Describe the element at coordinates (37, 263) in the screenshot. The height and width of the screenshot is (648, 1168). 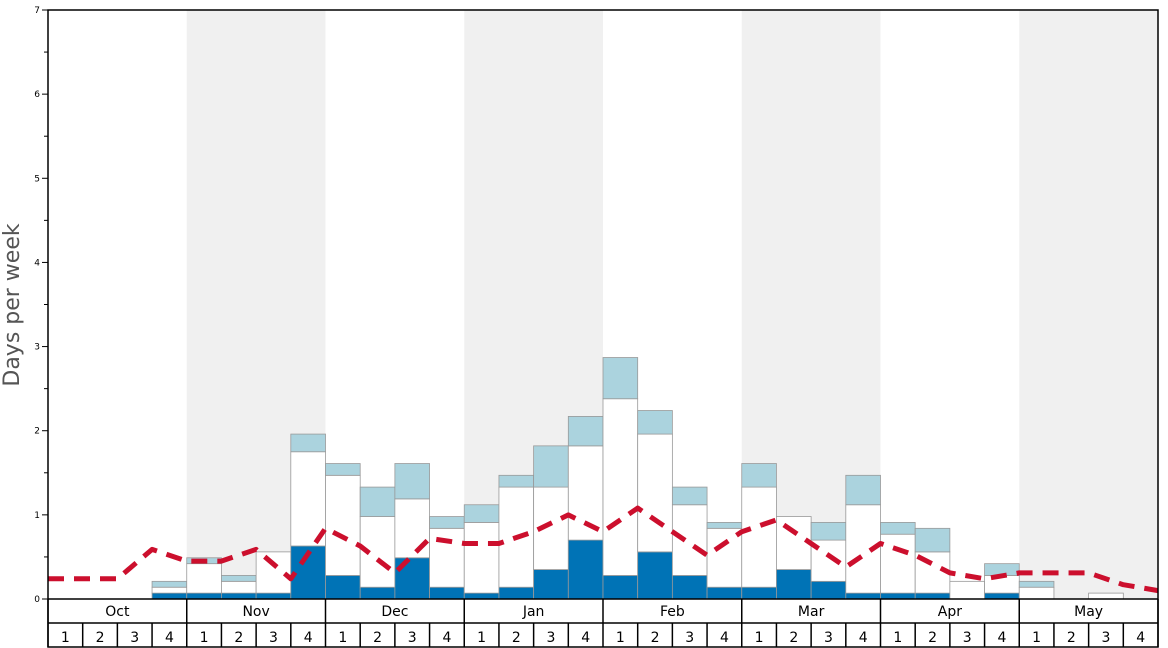
I see `y-tick-label: 4` at that location.